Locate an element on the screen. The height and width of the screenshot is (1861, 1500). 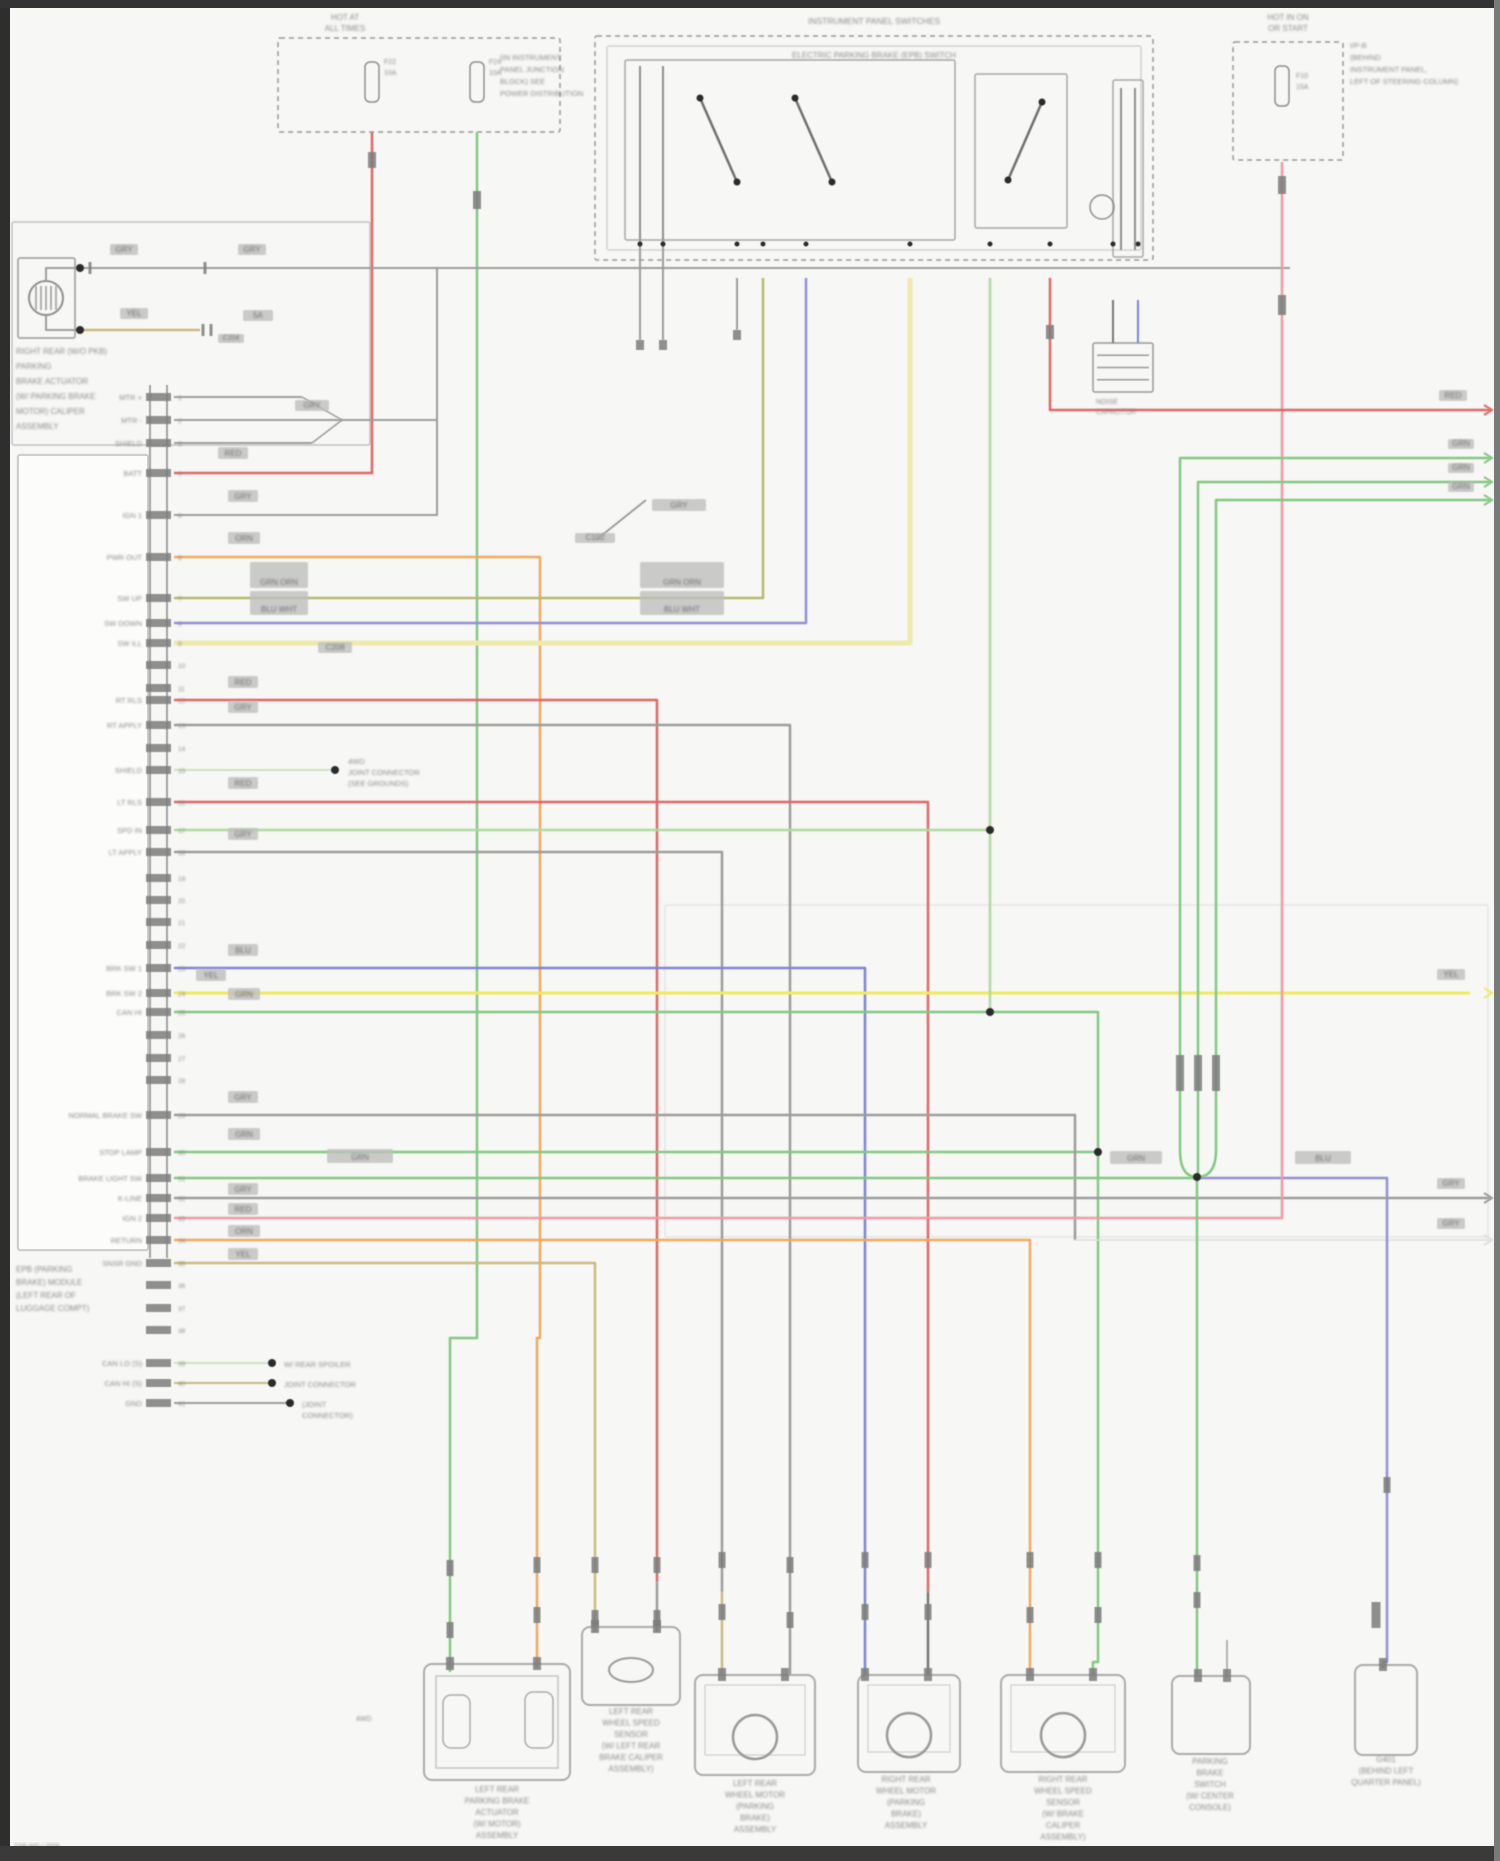
pin-number: 9 is located at coordinates (180, 644).